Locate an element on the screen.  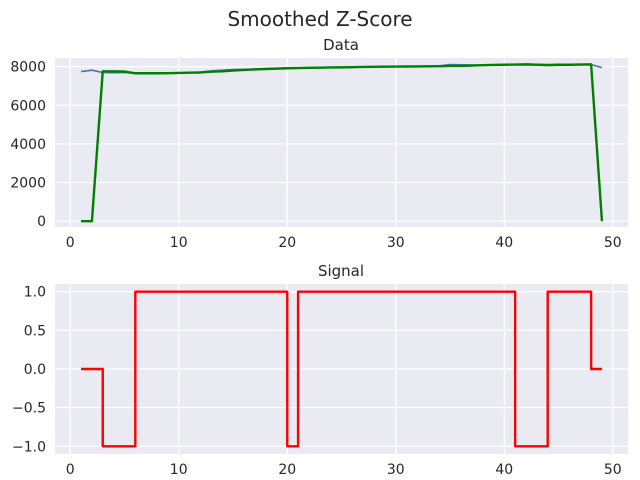
signal-y-tick-label: 1.0 is located at coordinates (35, 293).